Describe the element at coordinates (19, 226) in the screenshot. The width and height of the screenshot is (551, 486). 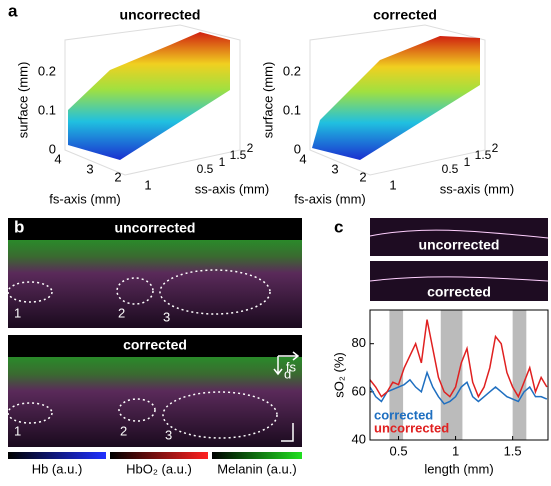
I see `panel-label: b` at that location.